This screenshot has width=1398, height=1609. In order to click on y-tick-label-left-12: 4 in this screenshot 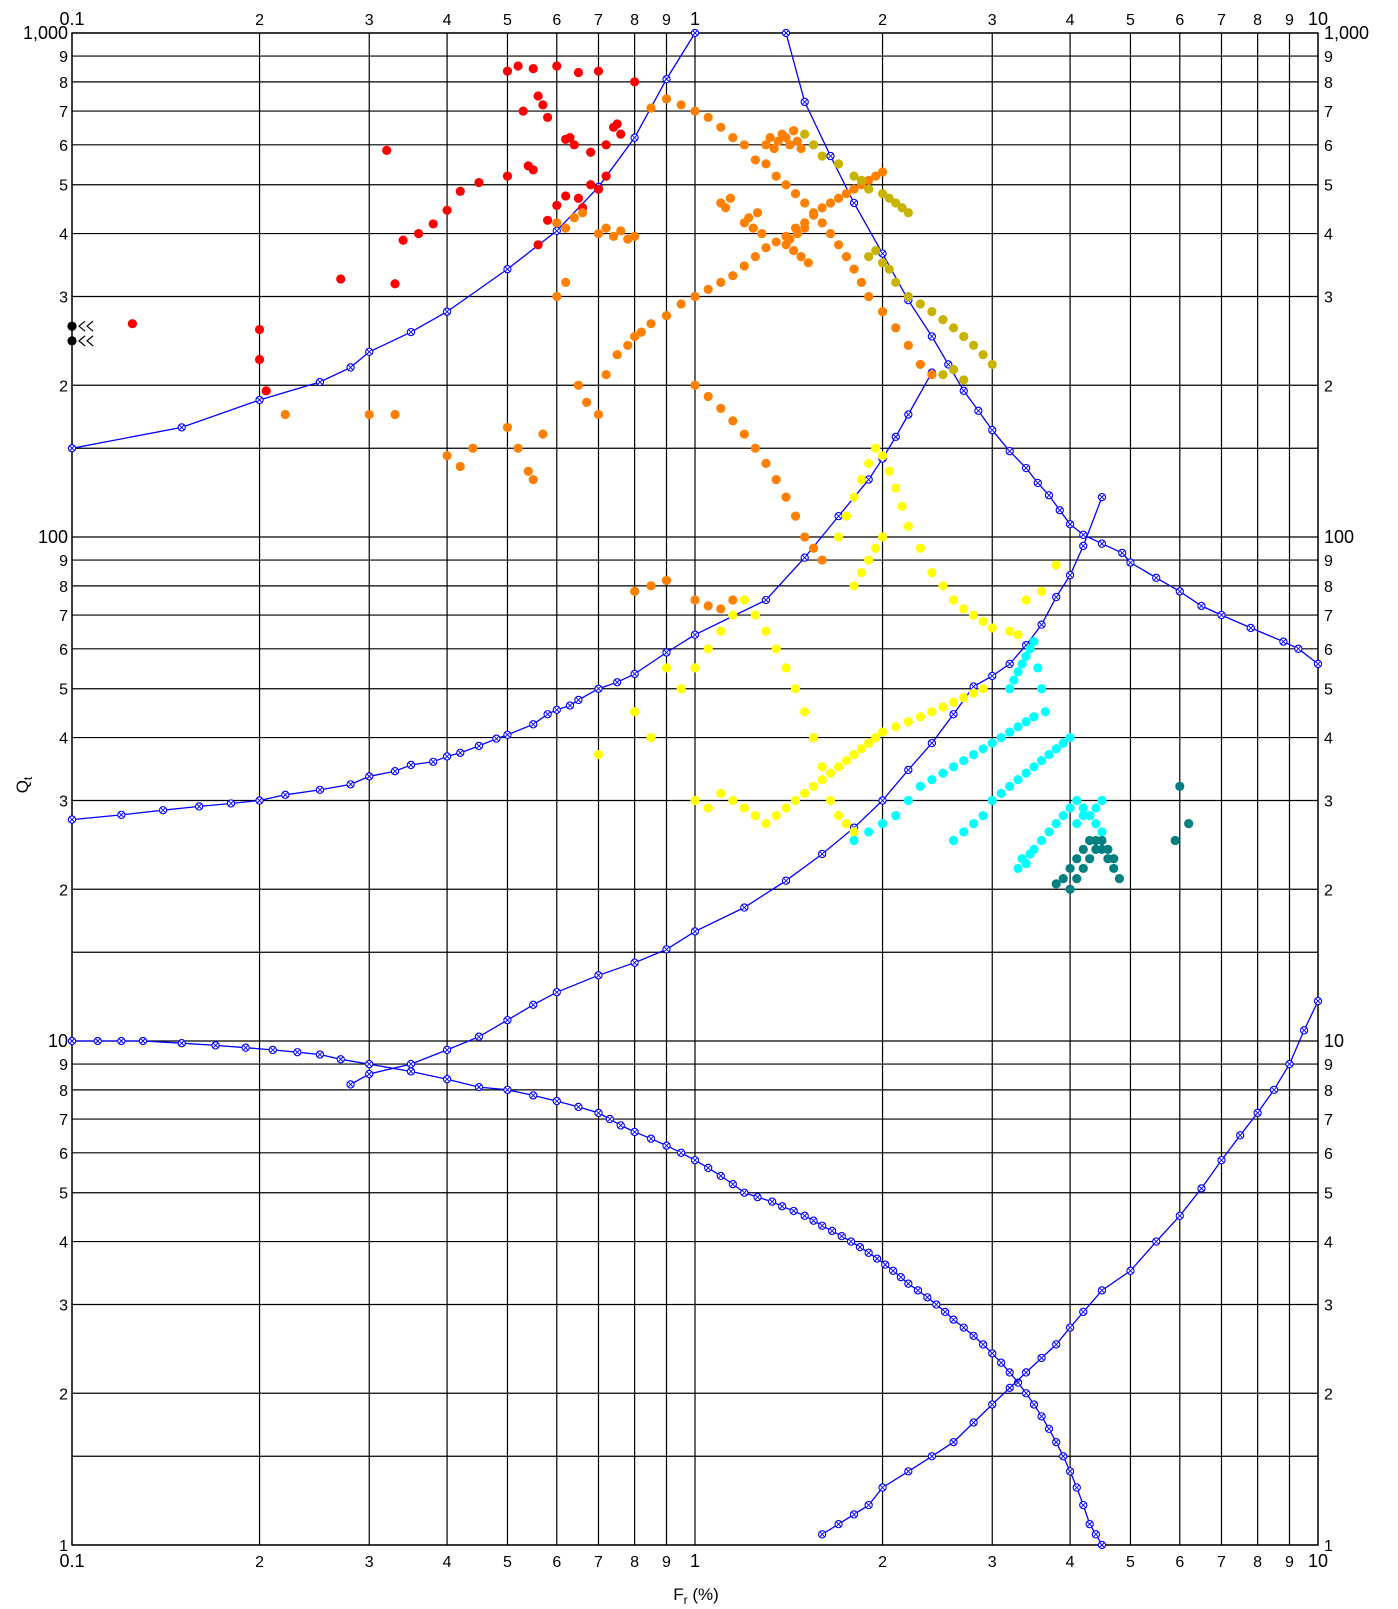, I will do `click(63, 739)`.